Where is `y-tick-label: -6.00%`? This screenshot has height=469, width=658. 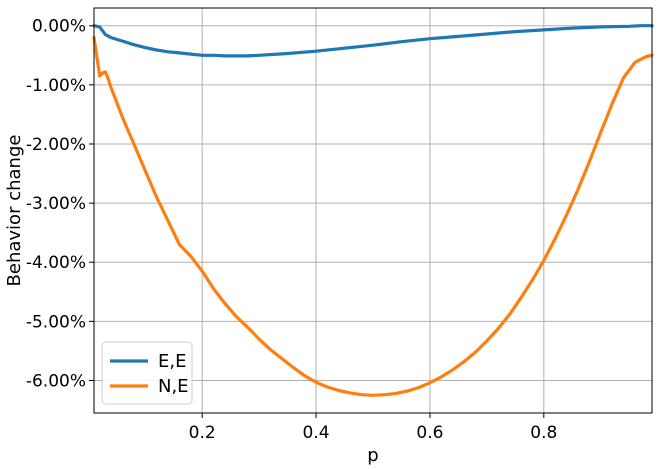 y-tick-label: -6.00% is located at coordinates (56, 381).